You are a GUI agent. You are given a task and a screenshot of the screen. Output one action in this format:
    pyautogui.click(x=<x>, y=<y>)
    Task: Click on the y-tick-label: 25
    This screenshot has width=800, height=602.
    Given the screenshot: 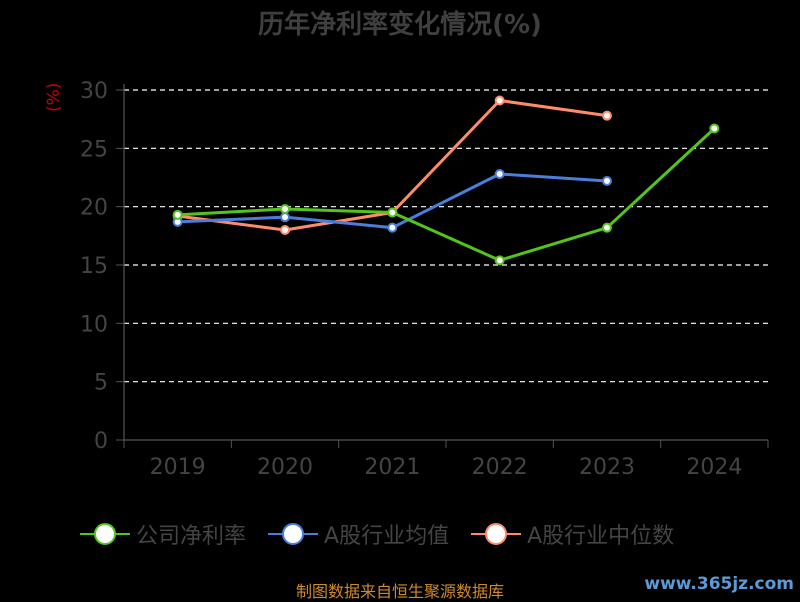 What is the action you would take?
    pyautogui.click(x=94, y=149)
    